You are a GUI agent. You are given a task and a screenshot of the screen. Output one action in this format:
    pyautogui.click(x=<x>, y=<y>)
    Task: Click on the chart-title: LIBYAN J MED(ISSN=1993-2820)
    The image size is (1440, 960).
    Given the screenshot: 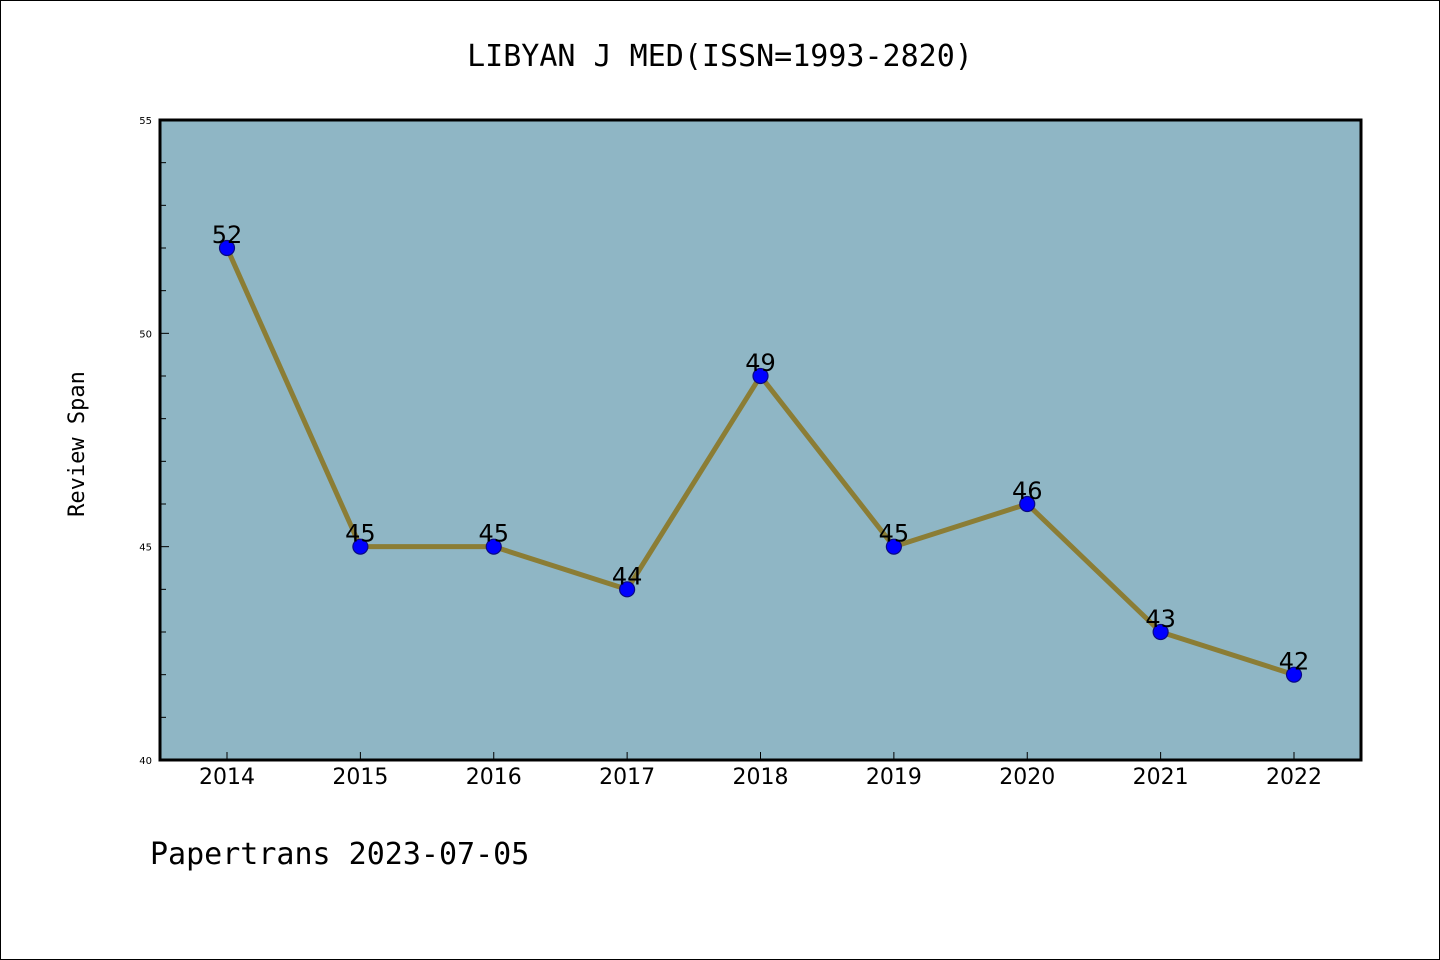 What is the action you would take?
    pyautogui.click(x=720, y=56)
    